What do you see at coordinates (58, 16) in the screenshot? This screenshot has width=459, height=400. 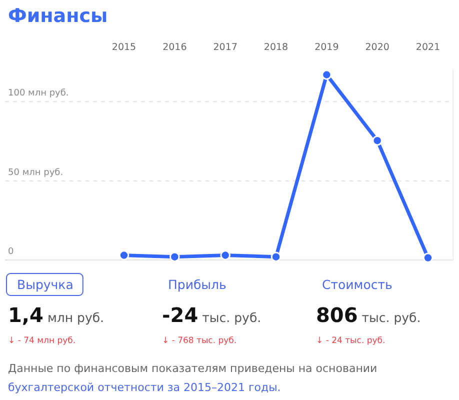 I see `chart-title: Финансы` at bounding box center [58, 16].